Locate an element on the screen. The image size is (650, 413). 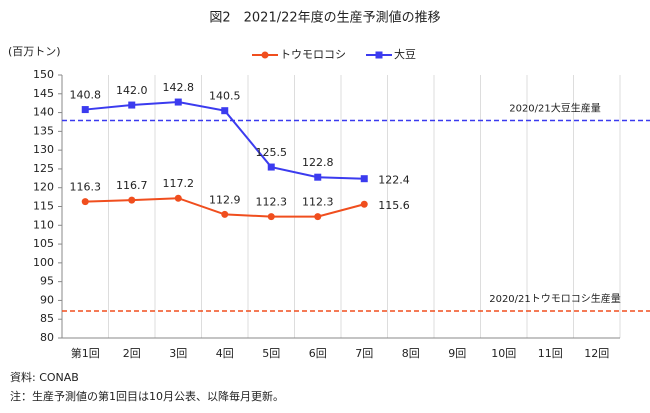
x-tick-label: 5回 is located at coordinates (271, 353).